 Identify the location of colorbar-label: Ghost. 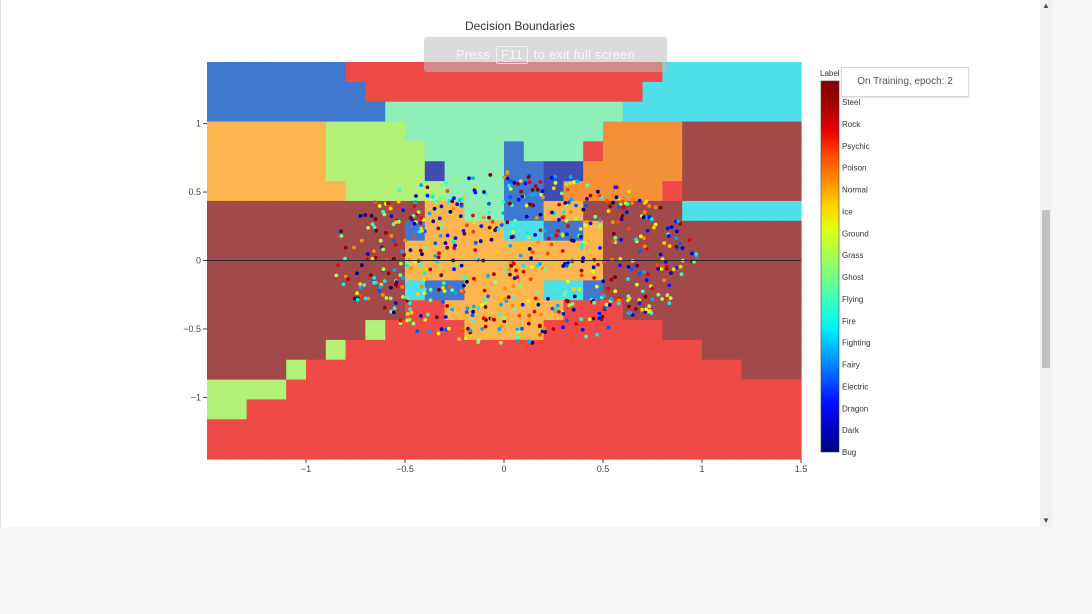
(853, 277).